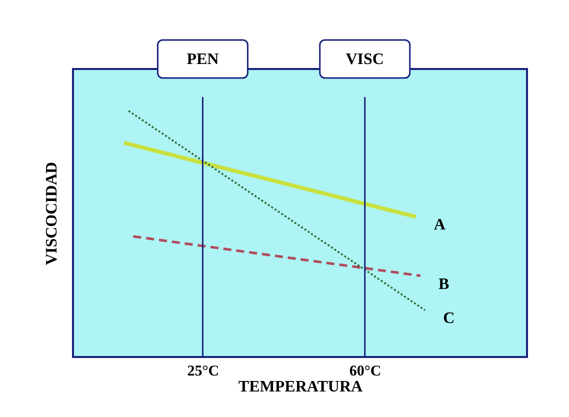 This screenshot has width=569, height=417. Describe the element at coordinates (444, 284) in the screenshot. I see `series-label: B` at that location.